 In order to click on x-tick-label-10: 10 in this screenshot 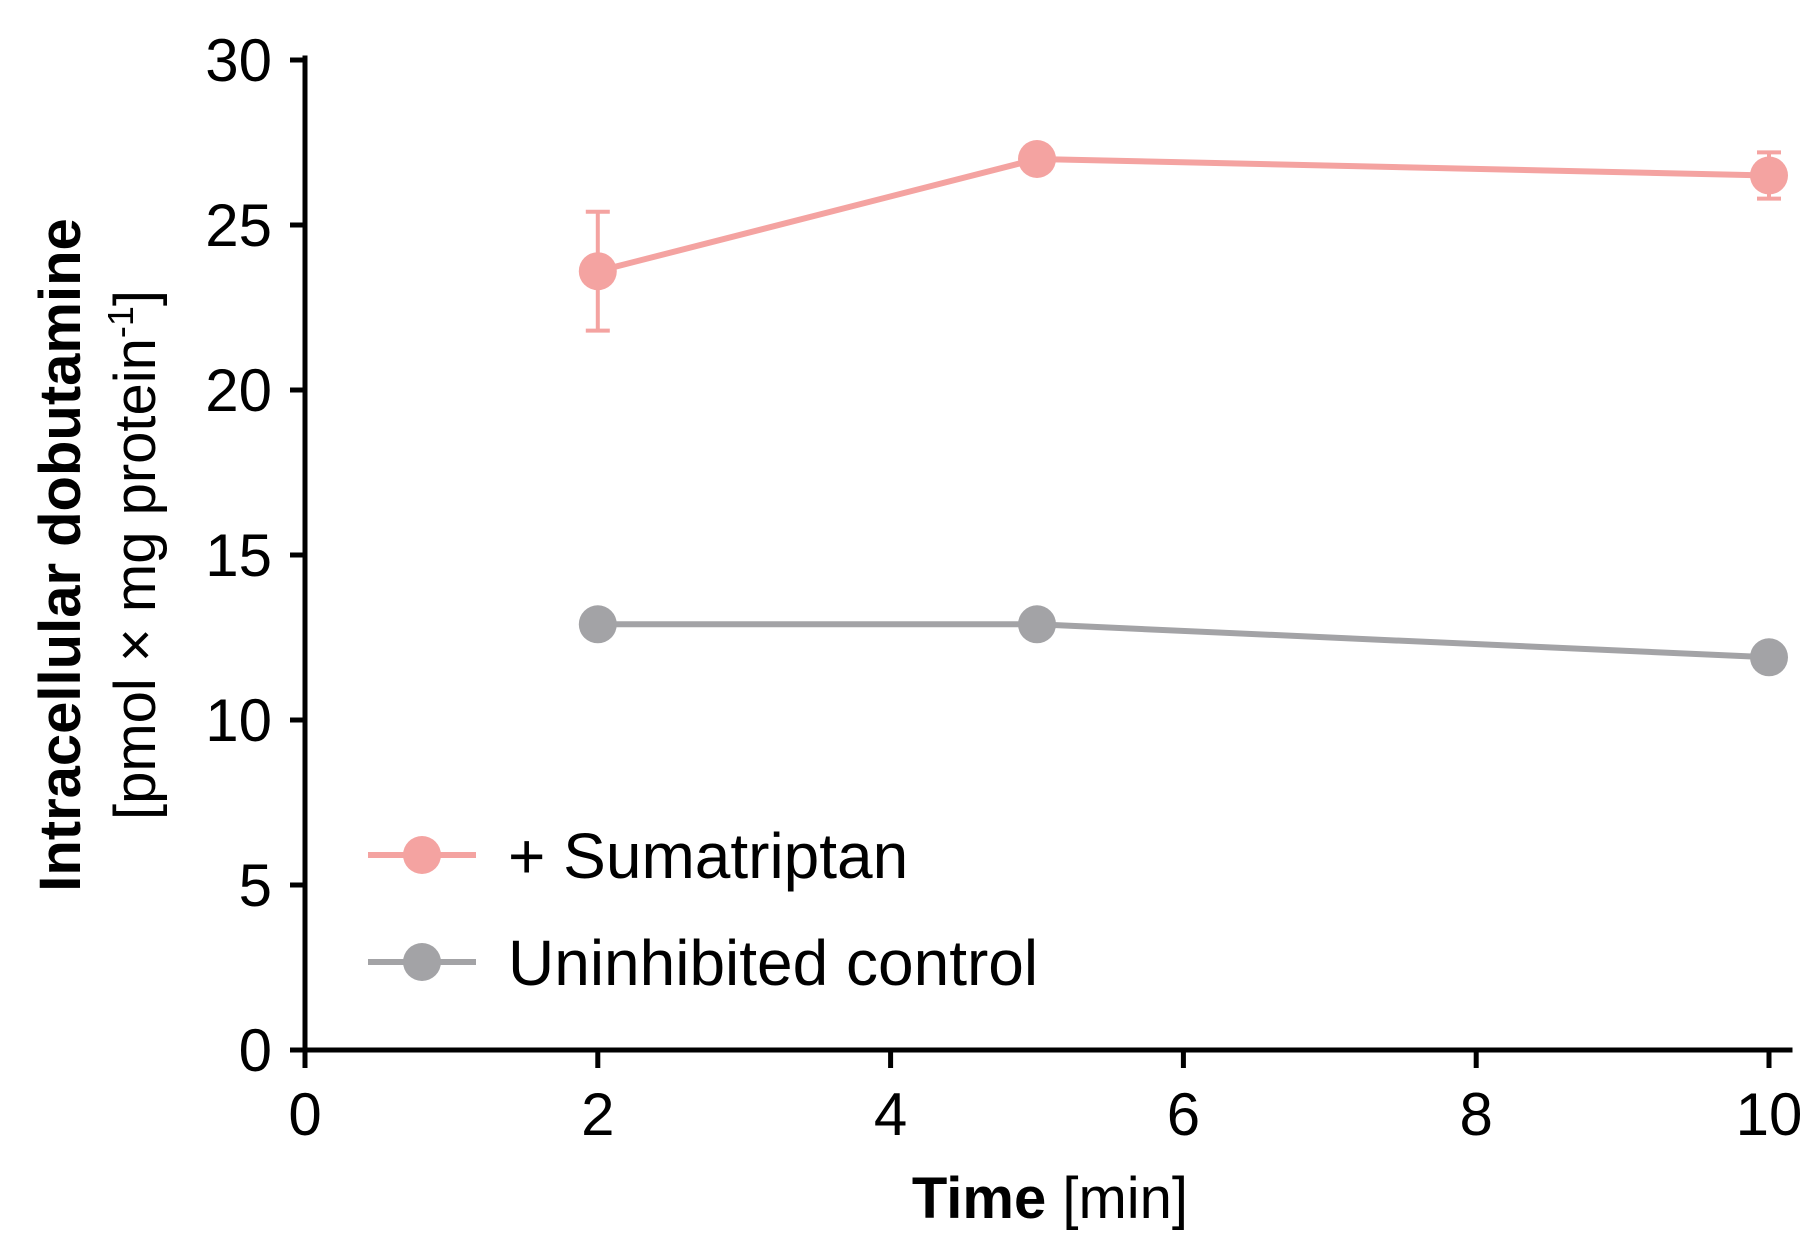, I will do `click(1769, 1114)`.